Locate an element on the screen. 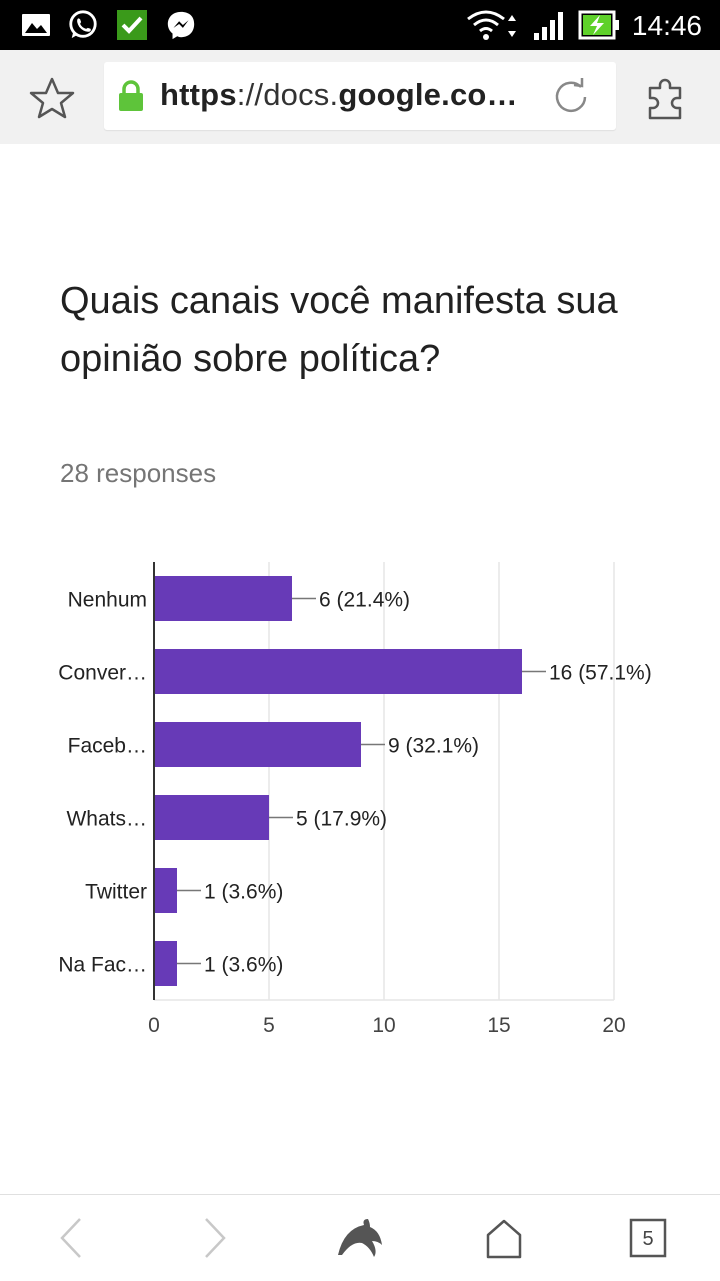 This screenshot has height=1281, width=720. home-icon is located at coordinates (504, 1238).